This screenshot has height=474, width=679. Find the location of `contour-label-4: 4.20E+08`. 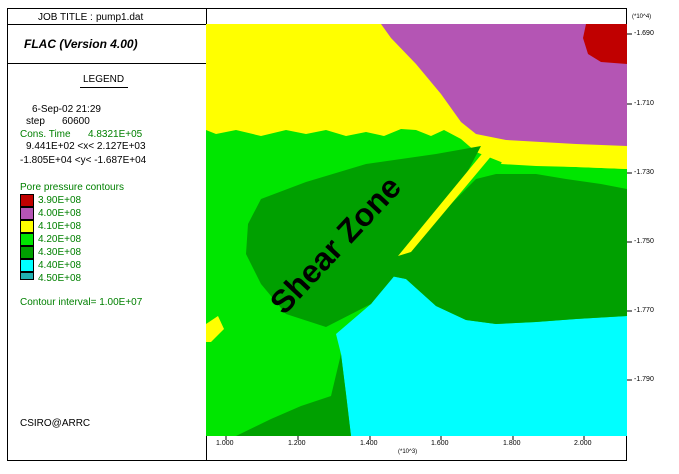

contour-label-4: 4.20E+08 is located at coordinates (60, 239).